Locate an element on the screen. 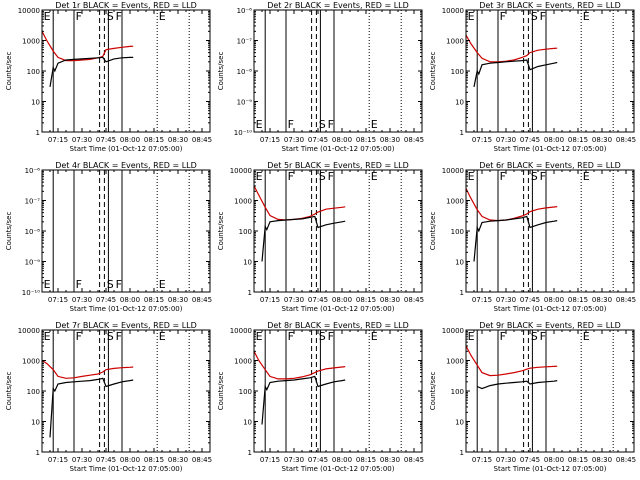 The height and width of the screenshot is (480, 640). panel-title: Det 4r BLACK = Events, RED = LLD is located at coordinates (126, 165).